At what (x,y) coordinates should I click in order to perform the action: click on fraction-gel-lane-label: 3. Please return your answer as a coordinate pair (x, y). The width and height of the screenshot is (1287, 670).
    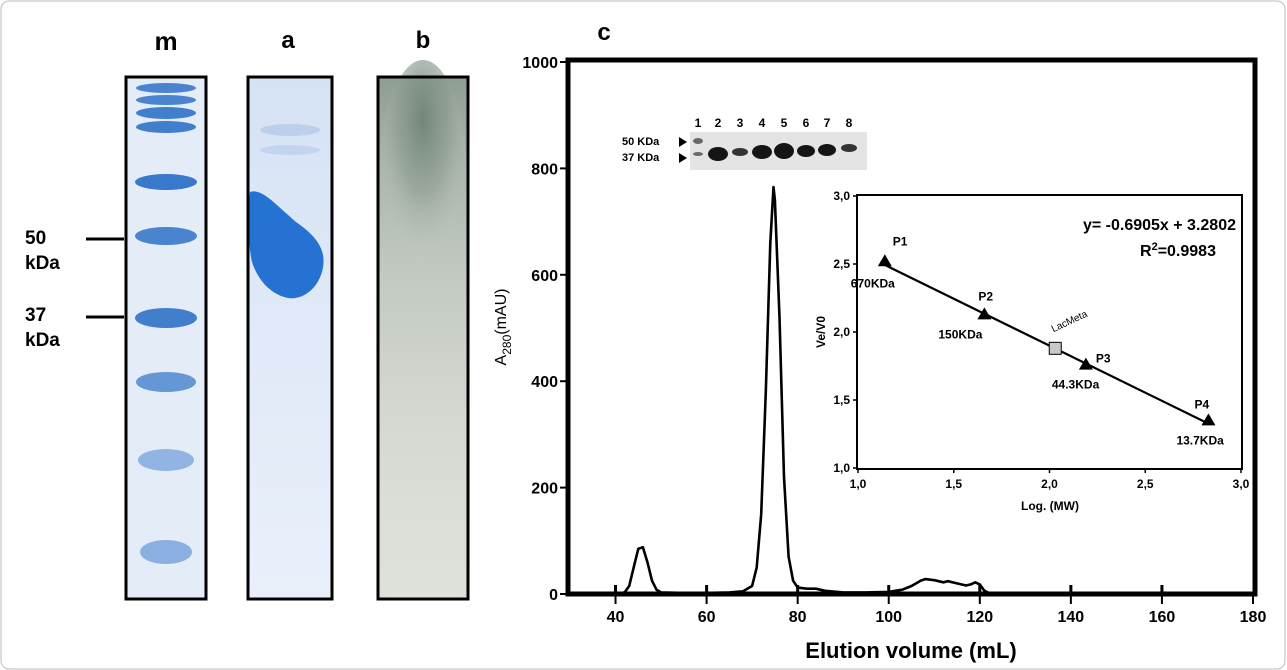
    Looking at the image, I should click on (740, 123).